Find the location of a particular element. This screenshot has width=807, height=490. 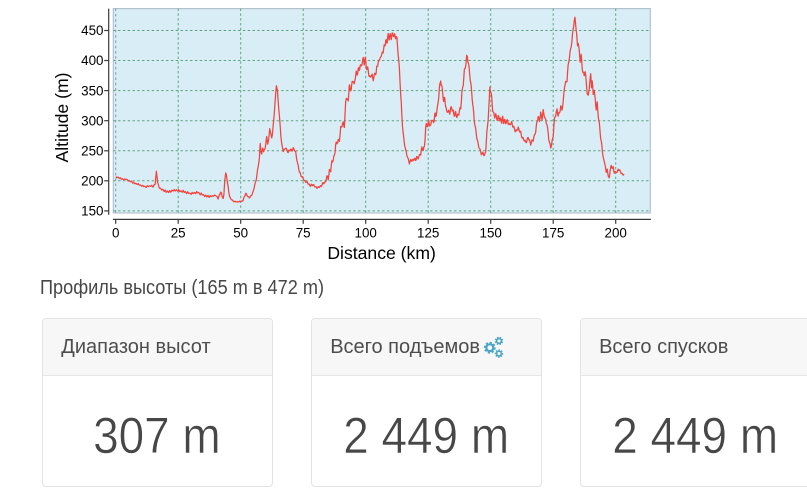

svg-text: 250 is located at coordinates (92, 151).